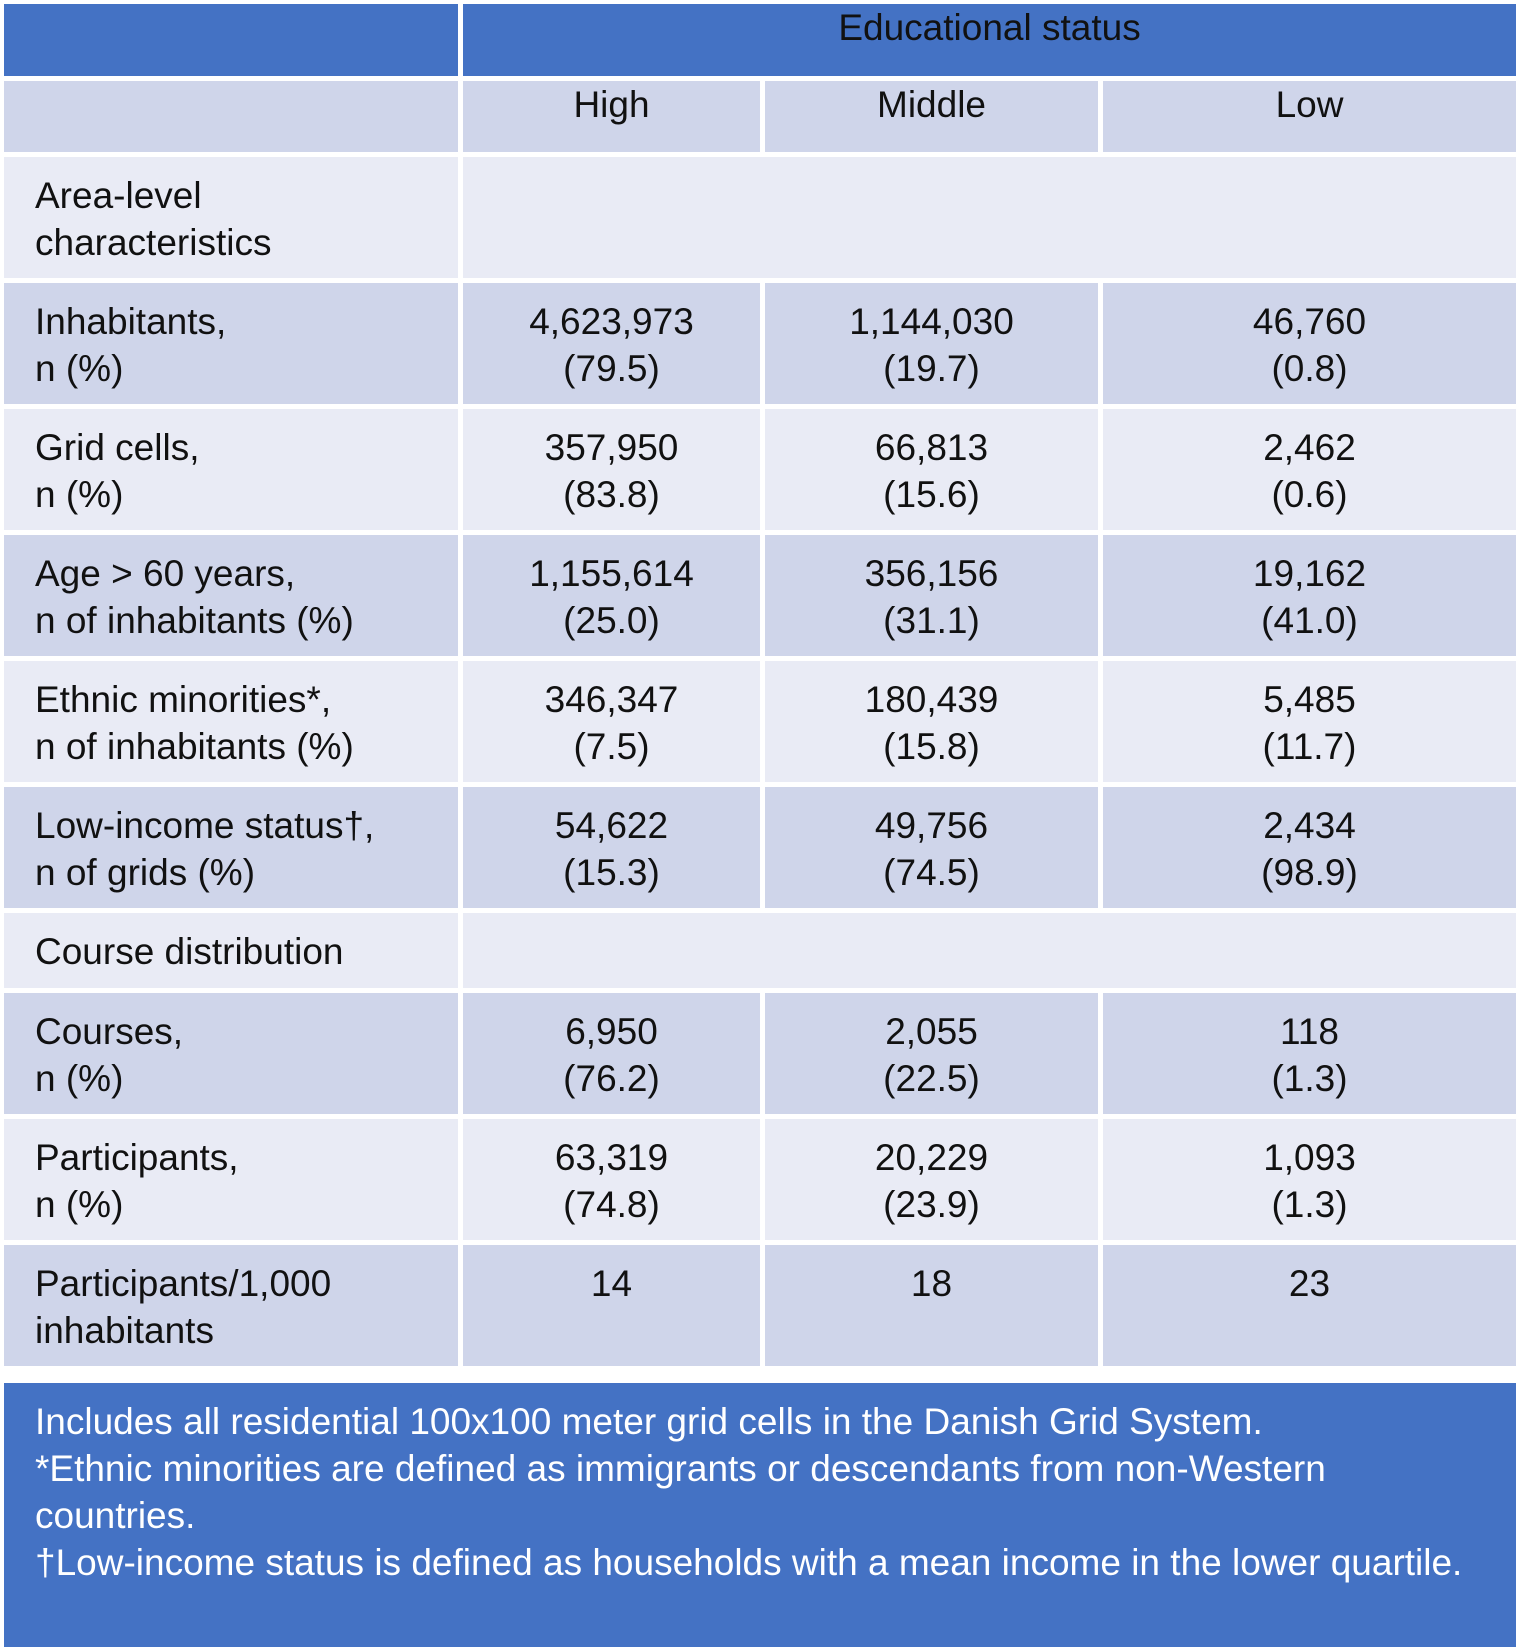 Image resolution: width=1518 pixels, height=1651 pixels. I want to click on row-label-line1: Courses,, so click(109, 1031).